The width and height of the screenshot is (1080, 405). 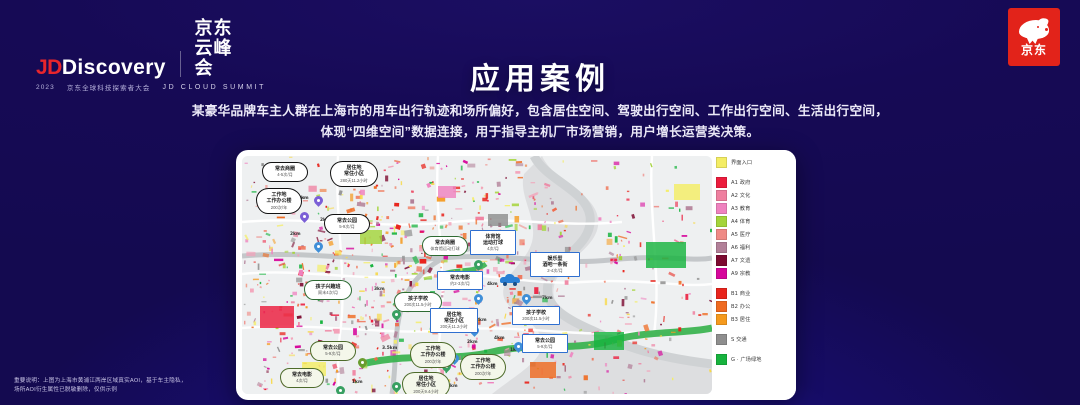 What do you see at coordinates (279, 195) in the screenshot?
I see `callout-title: 工作地` at bounding box center [279, 195].